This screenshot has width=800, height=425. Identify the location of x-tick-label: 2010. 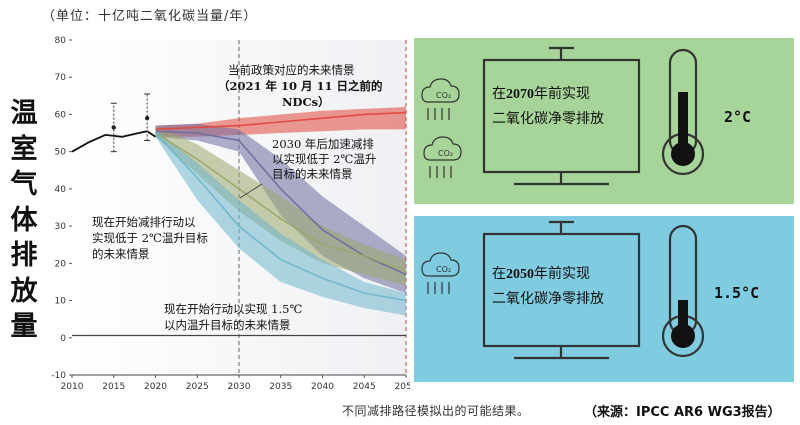
(72, 387).